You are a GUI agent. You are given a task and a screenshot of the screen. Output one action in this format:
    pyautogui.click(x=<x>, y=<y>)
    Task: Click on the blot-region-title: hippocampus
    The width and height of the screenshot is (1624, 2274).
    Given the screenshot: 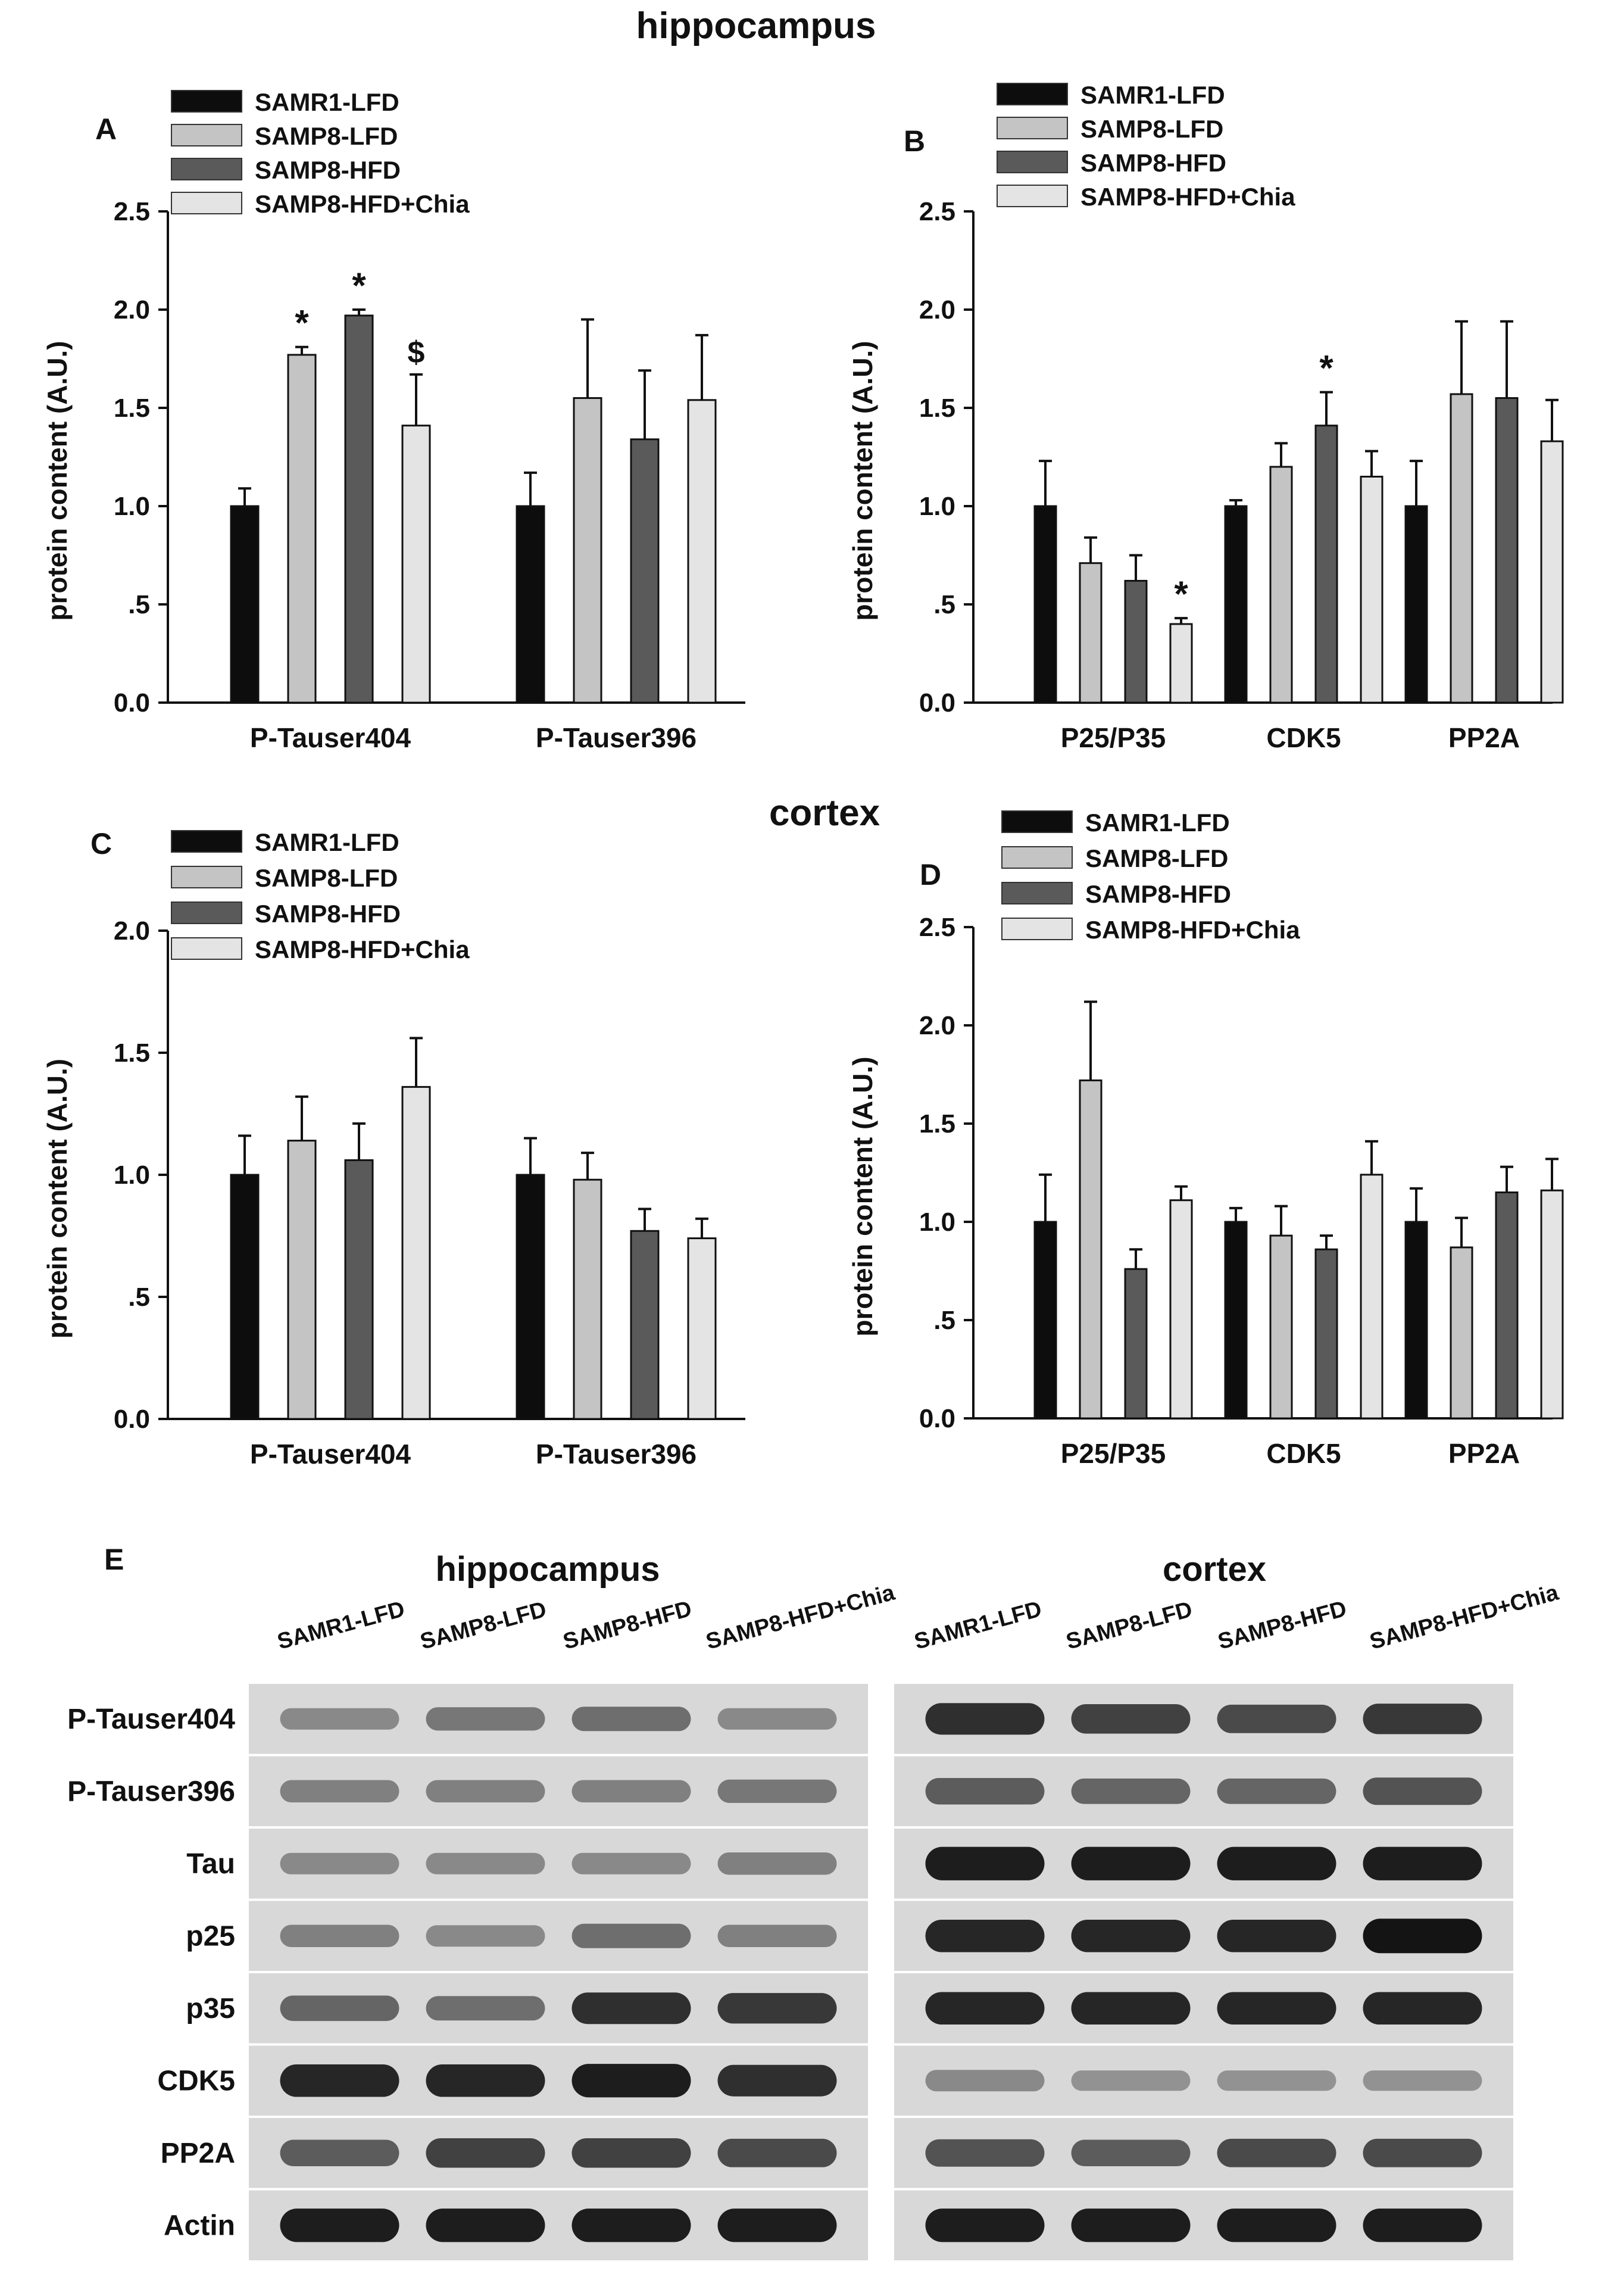 What is the action you would take?
    pyautogui.click(x=547, y=1569)
    